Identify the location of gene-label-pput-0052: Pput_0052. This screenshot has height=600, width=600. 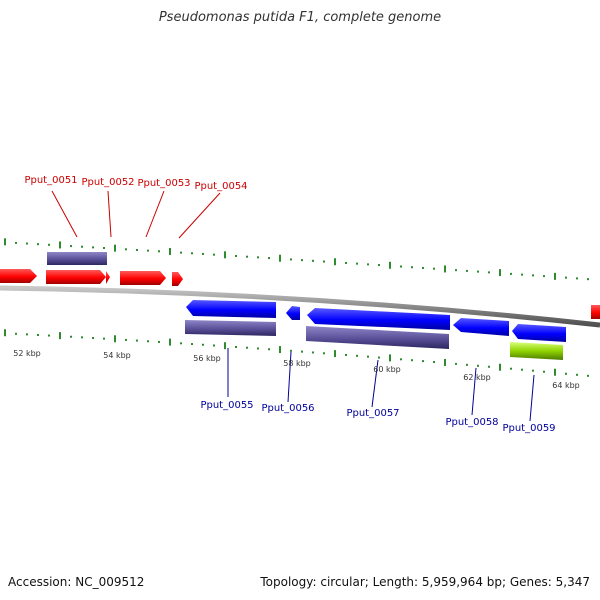
(107, 182).